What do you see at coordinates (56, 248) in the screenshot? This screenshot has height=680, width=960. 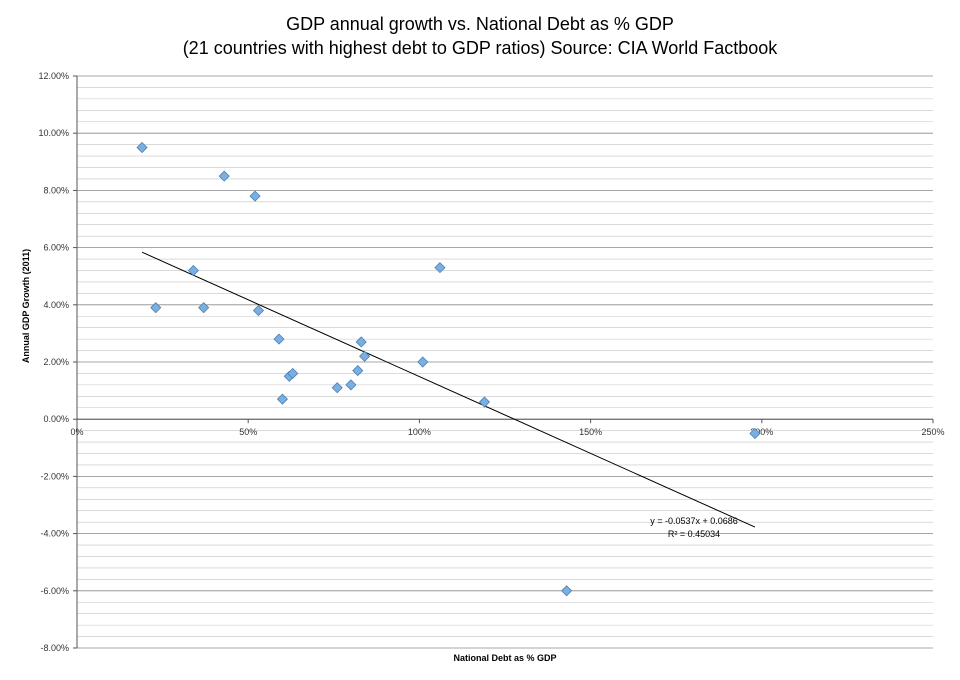 I see `y-tick-label: 6.00%` at bounding box center [56, 248].